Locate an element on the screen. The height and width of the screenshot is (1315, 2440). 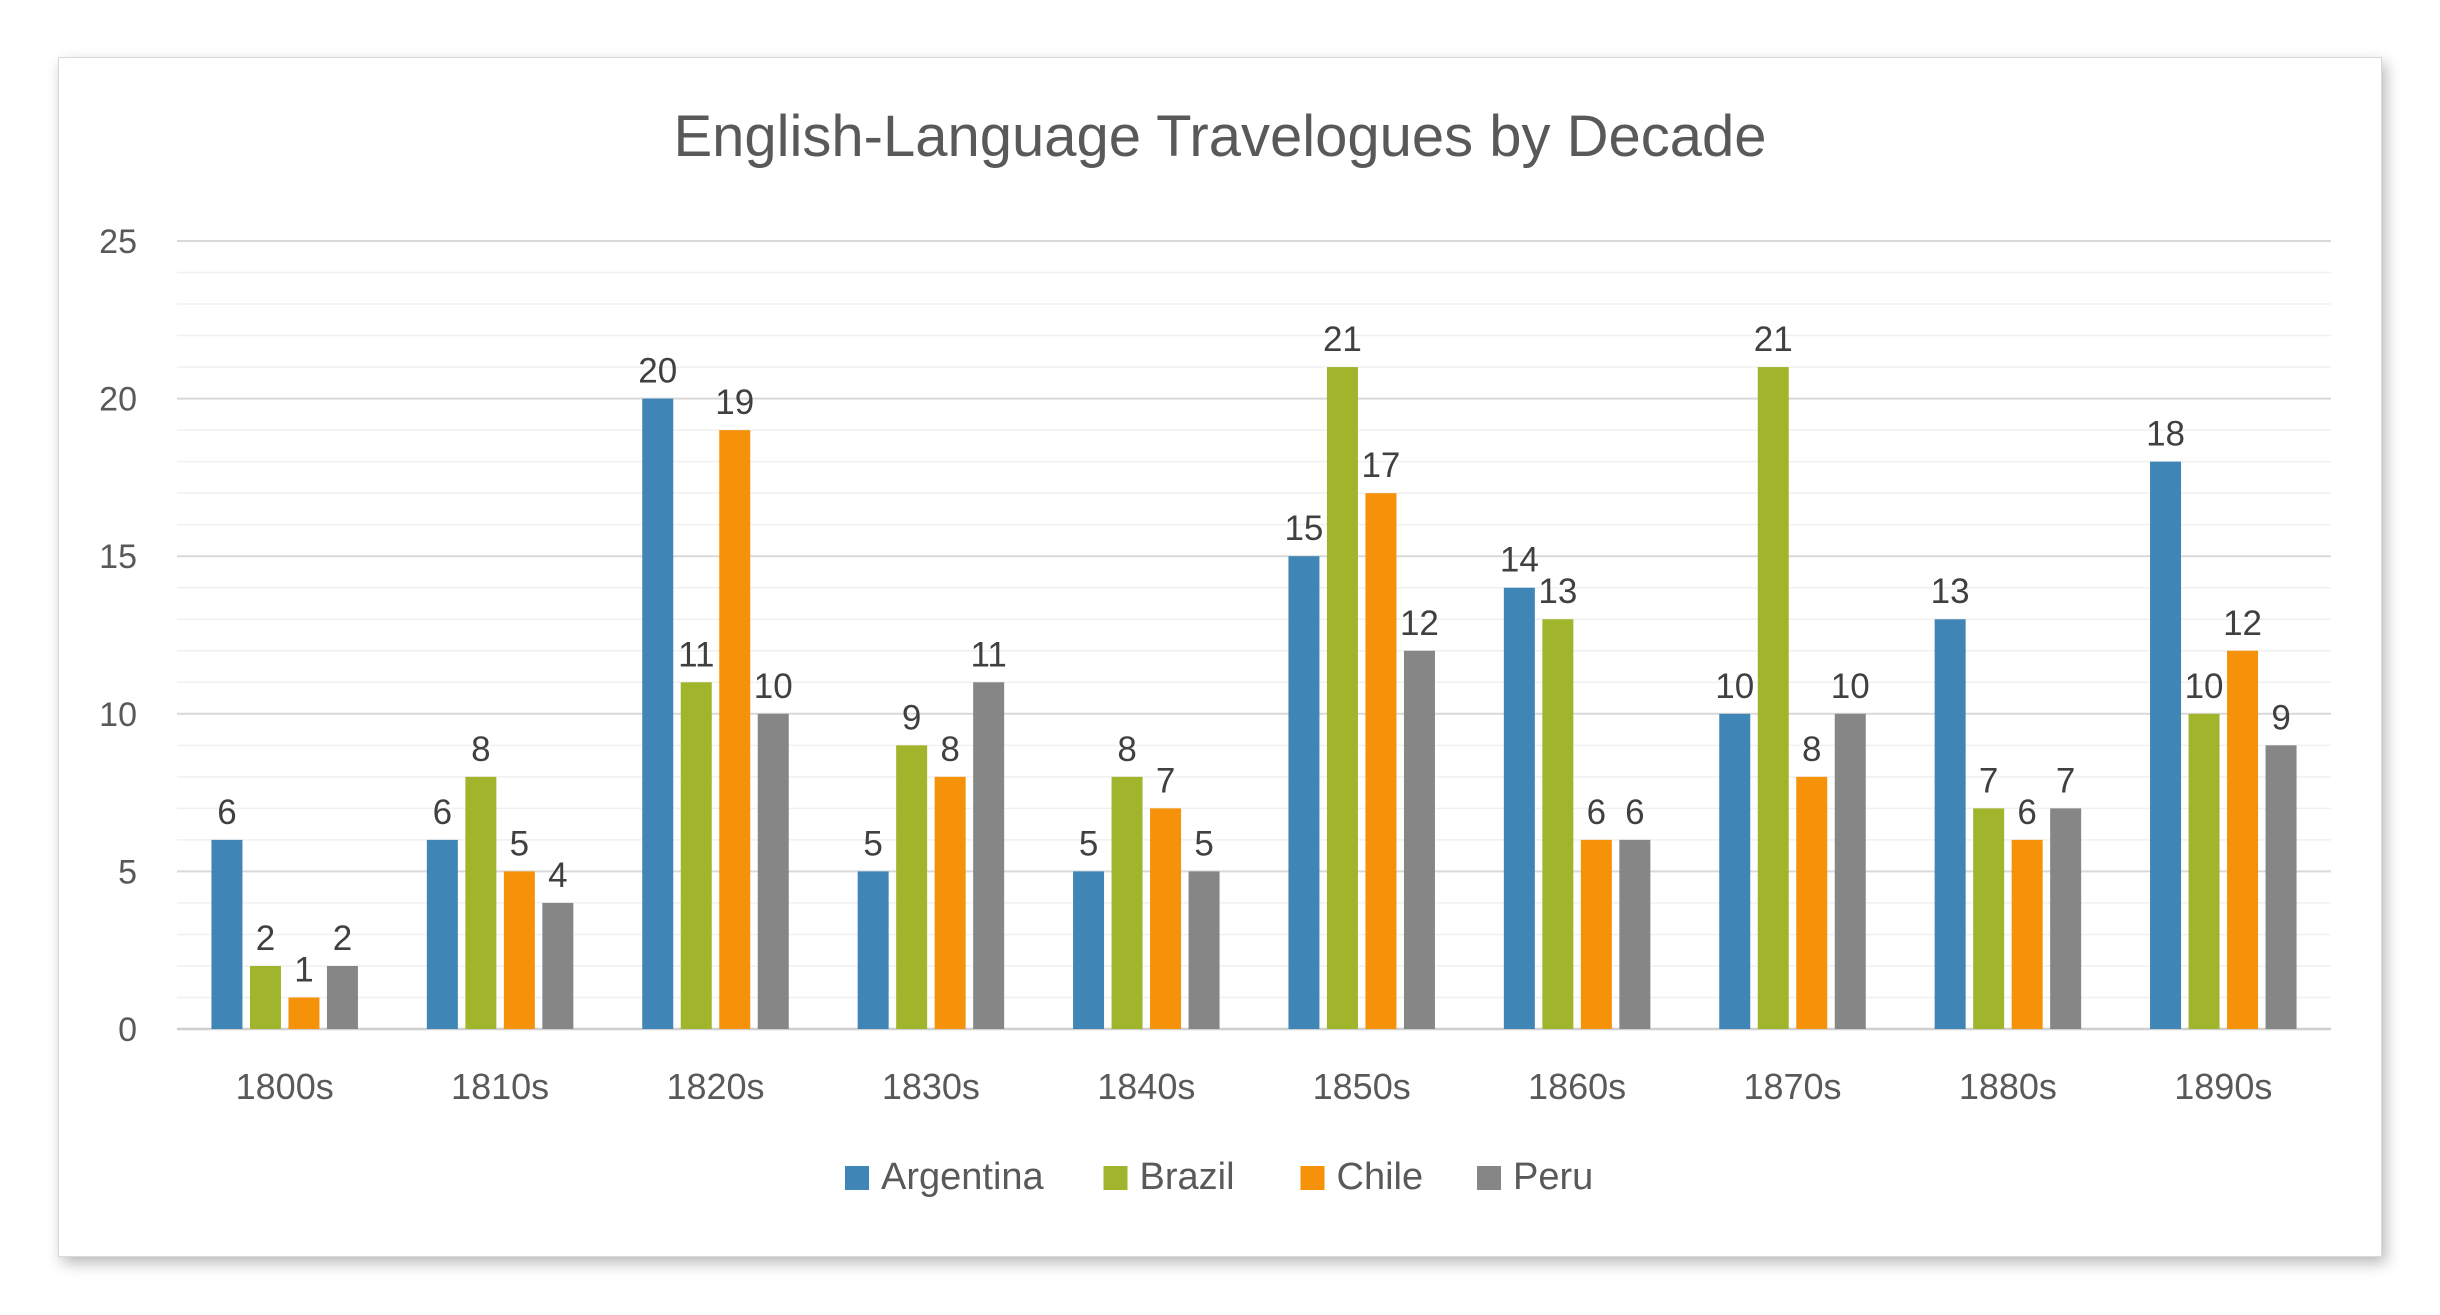
legend-label: Brazil is located at coordinates (1187, 1177).